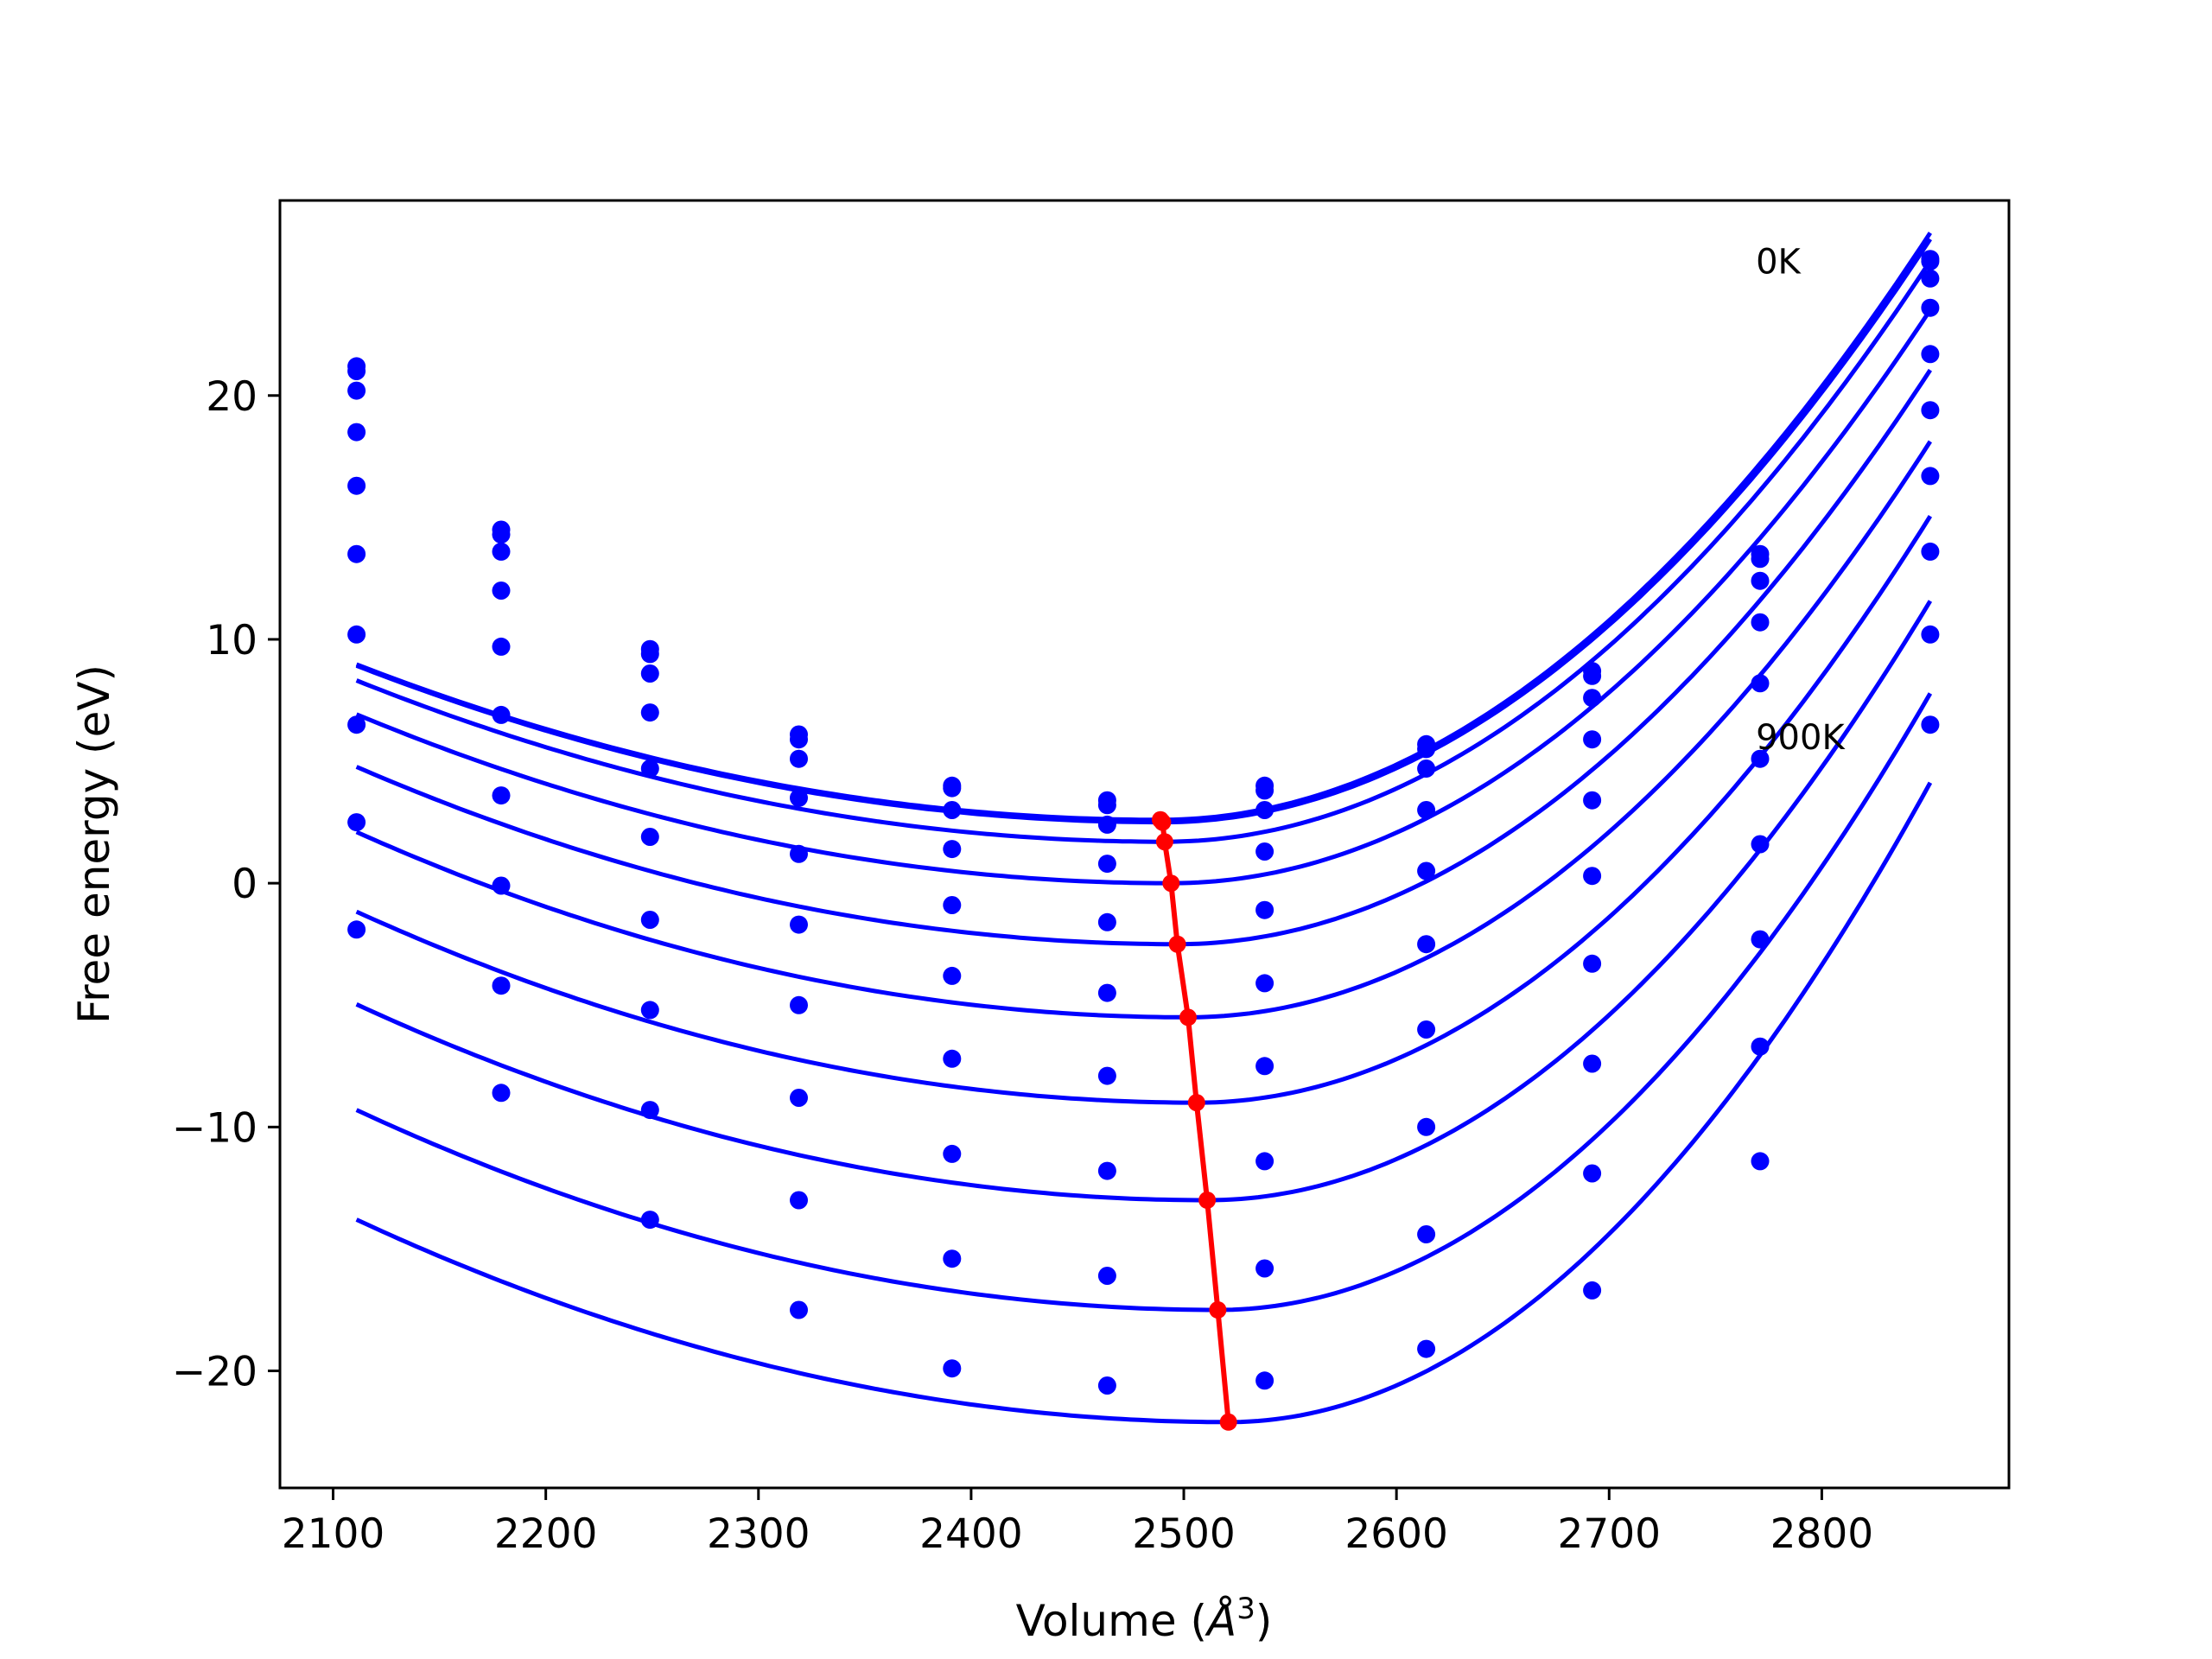 Image resolution: width=2212 pixels, height=1659 pixels. I want to click on y-tick-label: 10, so click(232, 640).